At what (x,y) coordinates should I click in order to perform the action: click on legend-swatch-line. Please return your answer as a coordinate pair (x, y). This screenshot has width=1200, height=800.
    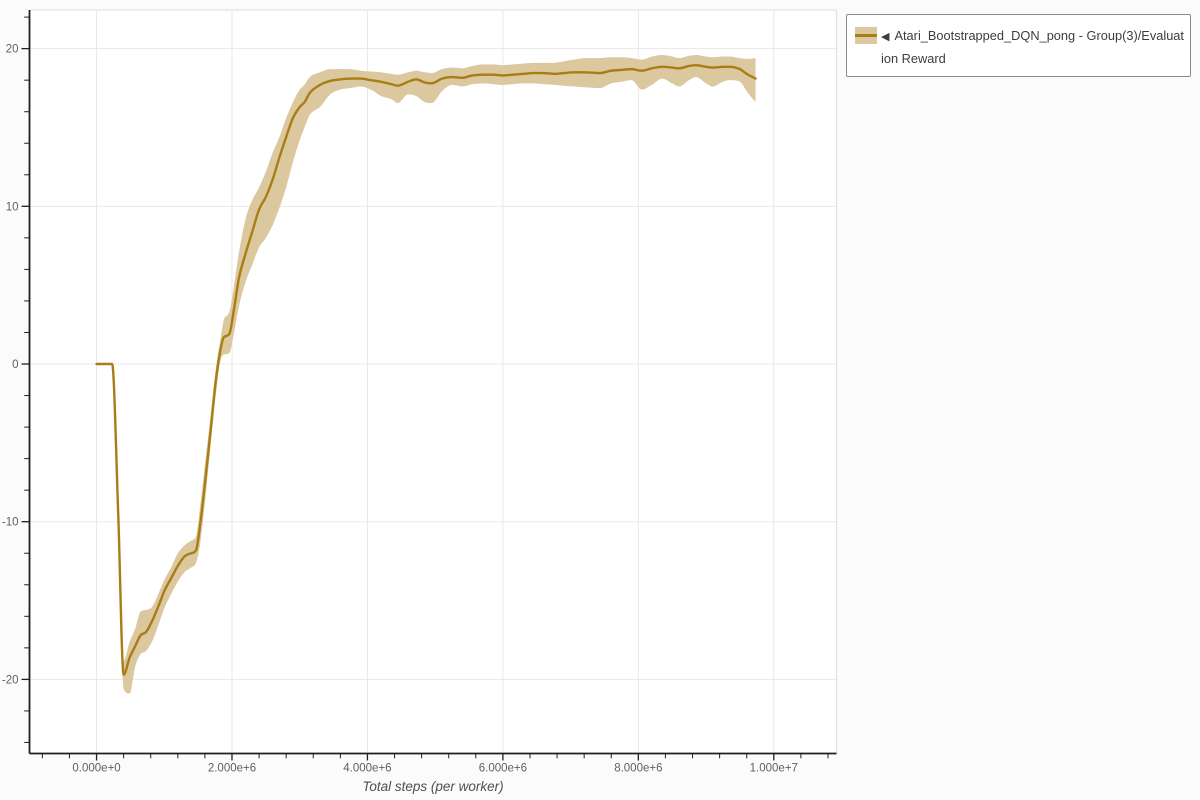
    Looking at the image, I should click on (866, 35).